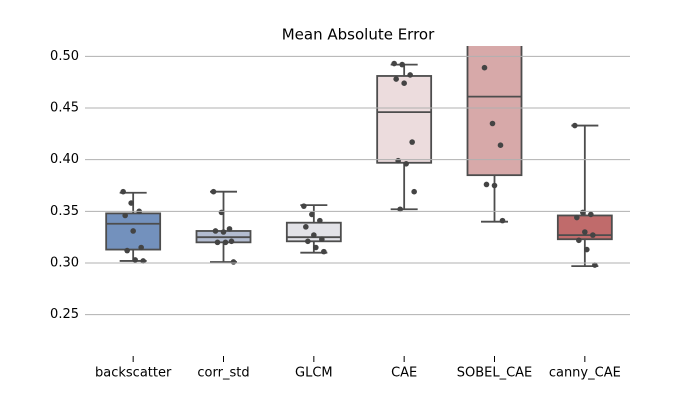  I want to click on chart-title: Mean Absolute Error, so click(358, 35).